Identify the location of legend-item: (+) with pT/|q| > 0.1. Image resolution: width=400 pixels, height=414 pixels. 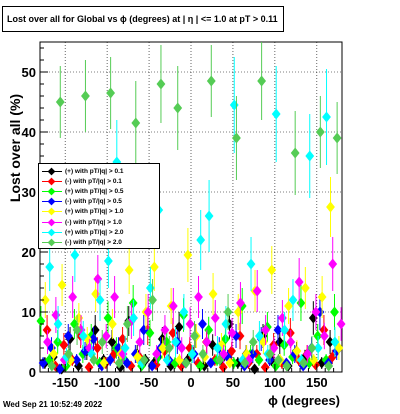
(99, 171).